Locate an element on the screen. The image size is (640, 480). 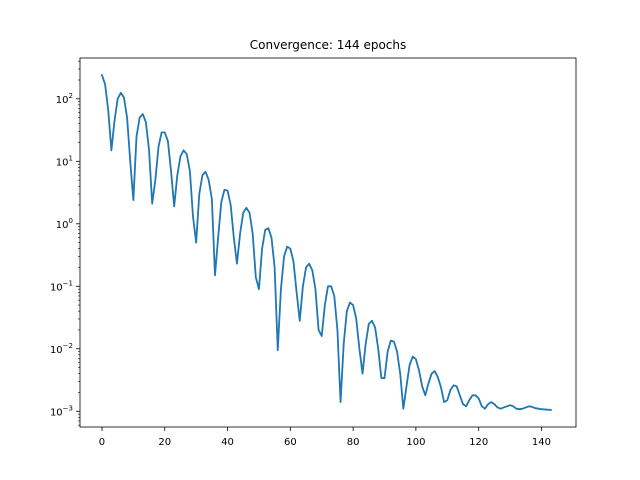
chart-title: Convergence: 144 epochs is located at coordinates (328, 45).